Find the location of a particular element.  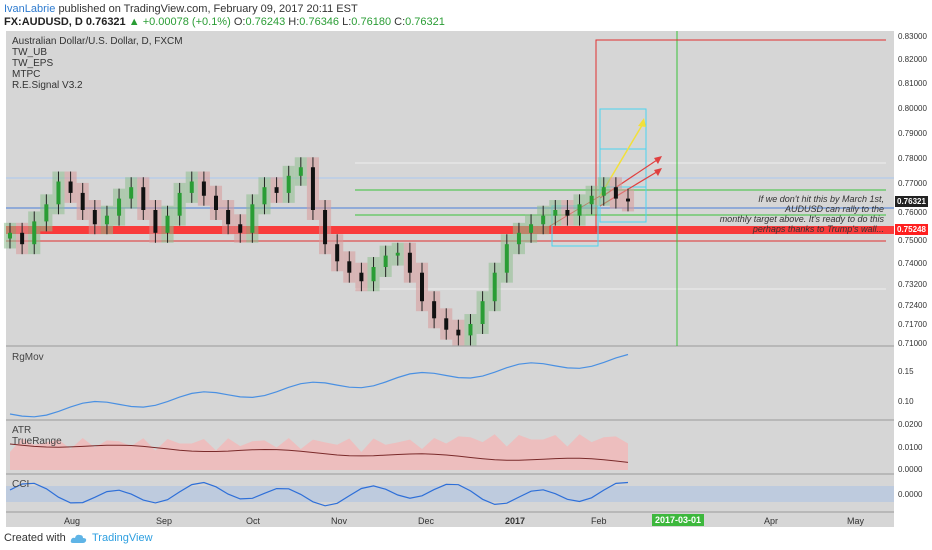

x-label: Sep is located at coordinates (164, 521).